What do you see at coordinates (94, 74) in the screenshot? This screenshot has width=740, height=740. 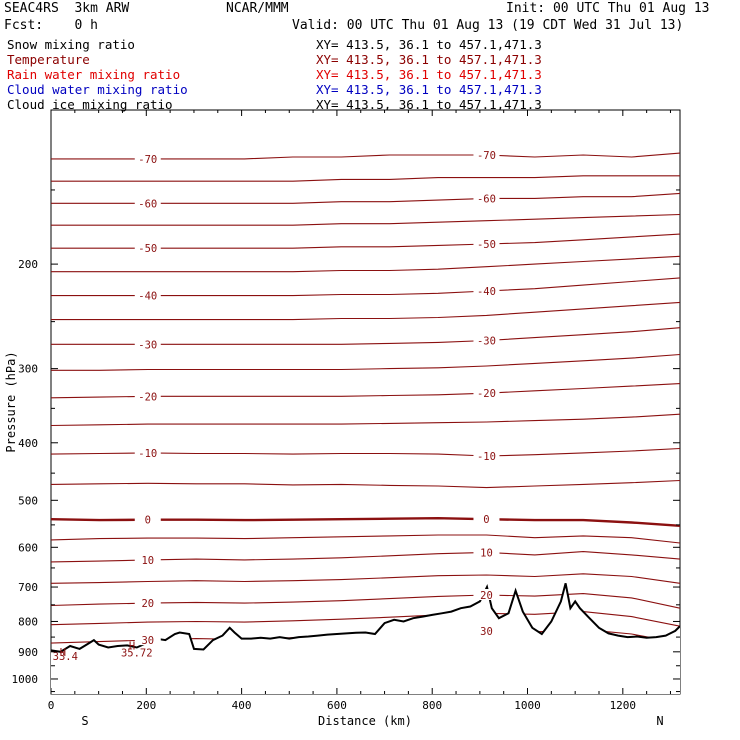 I see `field-name: Rain water mixing ratio` at bounding box center [94, 74].